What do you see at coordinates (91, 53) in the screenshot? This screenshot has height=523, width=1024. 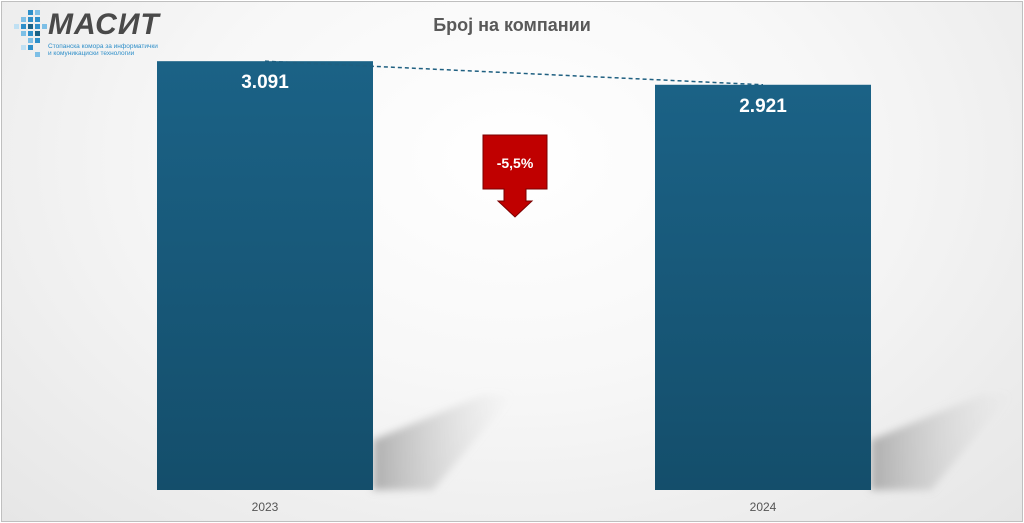 I see `logo-tagline-2: и комуникациски технологии` at bounding box center [91, 53].